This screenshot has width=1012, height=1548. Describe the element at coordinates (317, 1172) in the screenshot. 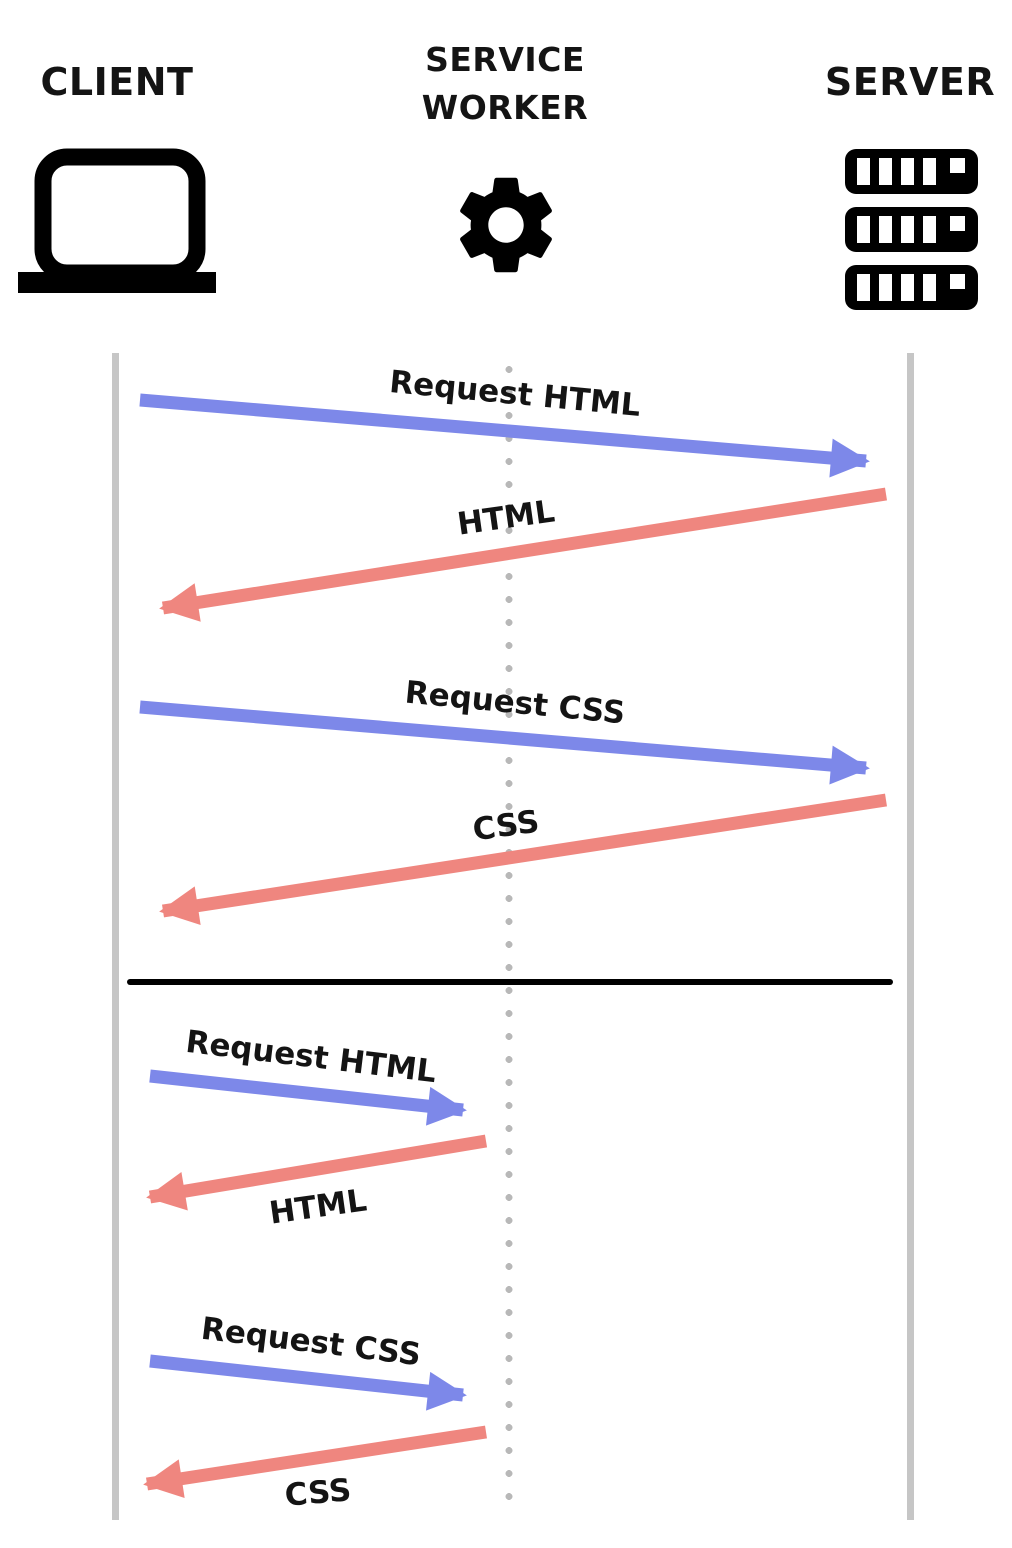

I see `arrow-html-from-sw` at that location.